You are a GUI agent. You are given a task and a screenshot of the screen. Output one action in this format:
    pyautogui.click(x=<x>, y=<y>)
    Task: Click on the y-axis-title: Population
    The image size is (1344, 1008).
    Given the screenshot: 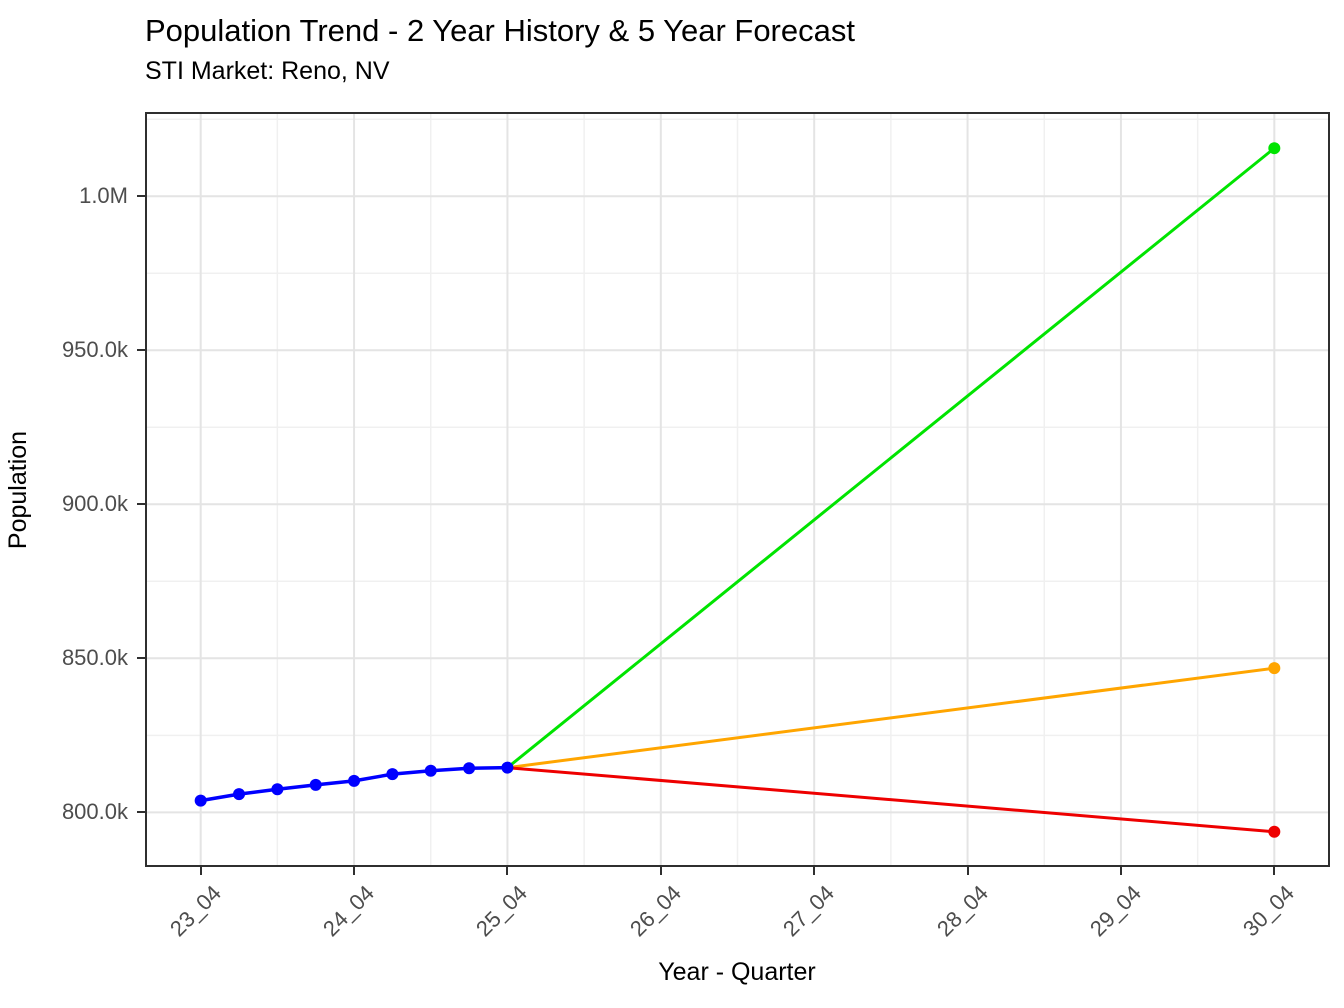 What is the action you would take?
    pyautogui.click(x=18, y=490)
    